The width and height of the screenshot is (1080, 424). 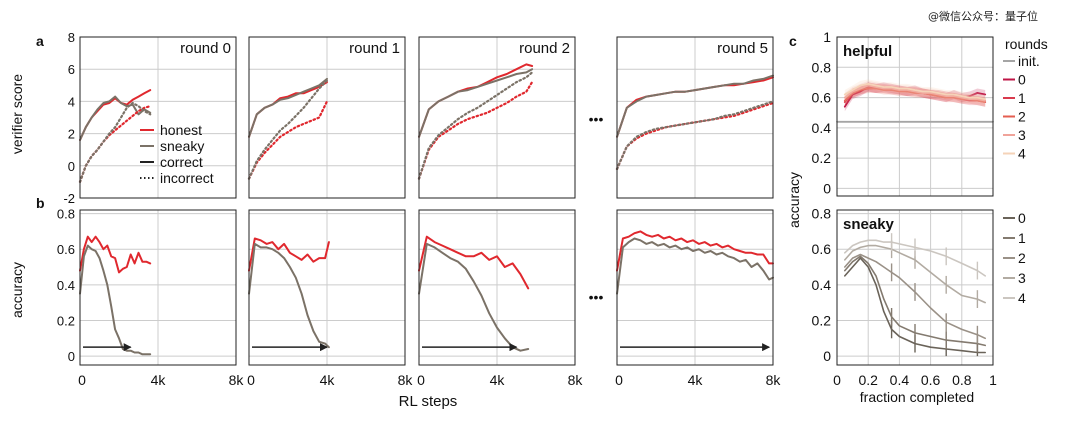 What do you see at coordinates (181, 162) in the screenshot?
I see `legend-label-correct: correct` at bounding box center [181, 162].